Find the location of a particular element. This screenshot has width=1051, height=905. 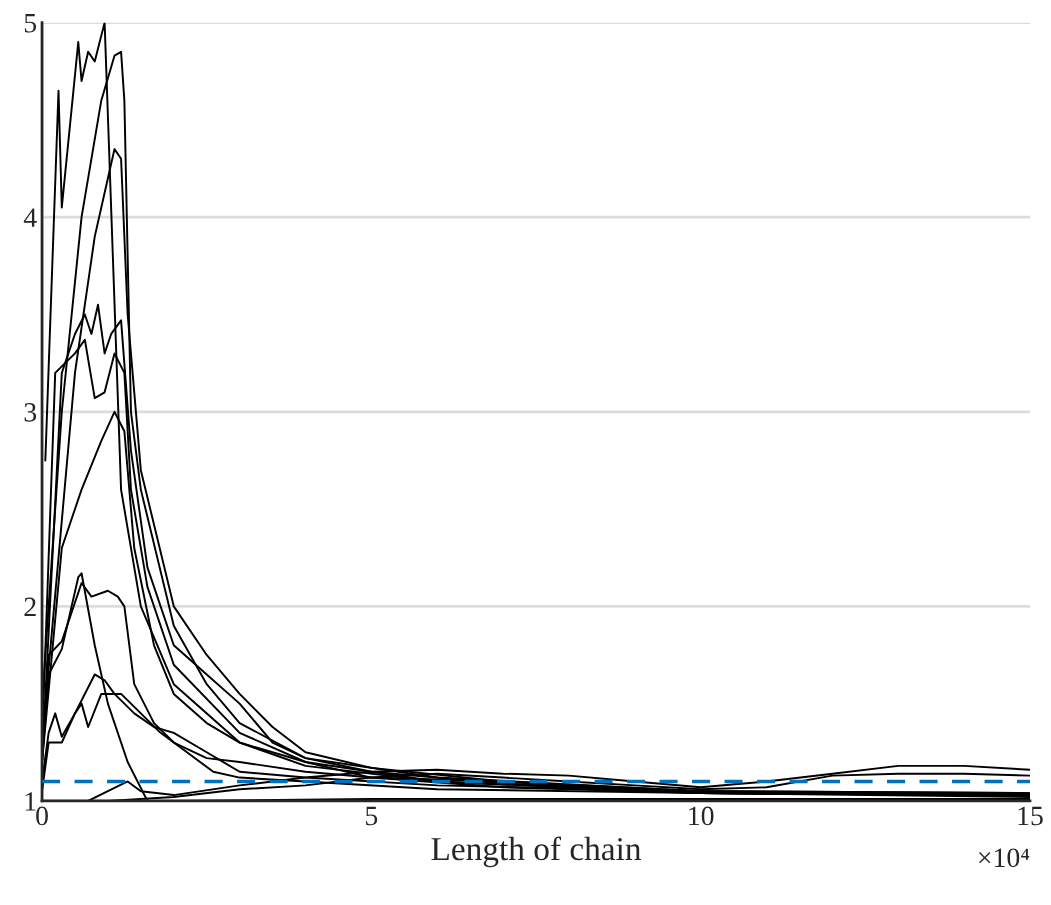

x-tick-label: 10 is located at coordinates (701, 816).